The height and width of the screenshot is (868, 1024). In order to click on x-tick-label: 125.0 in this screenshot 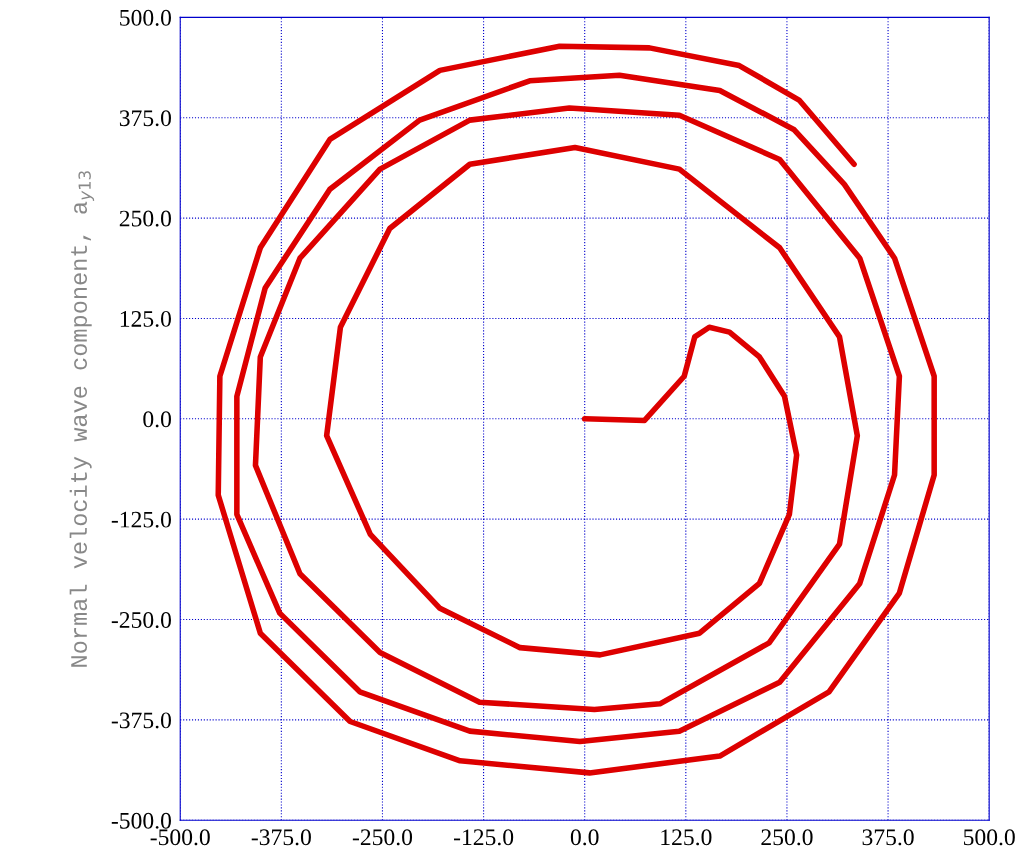, I will do `click(686, 837)`.